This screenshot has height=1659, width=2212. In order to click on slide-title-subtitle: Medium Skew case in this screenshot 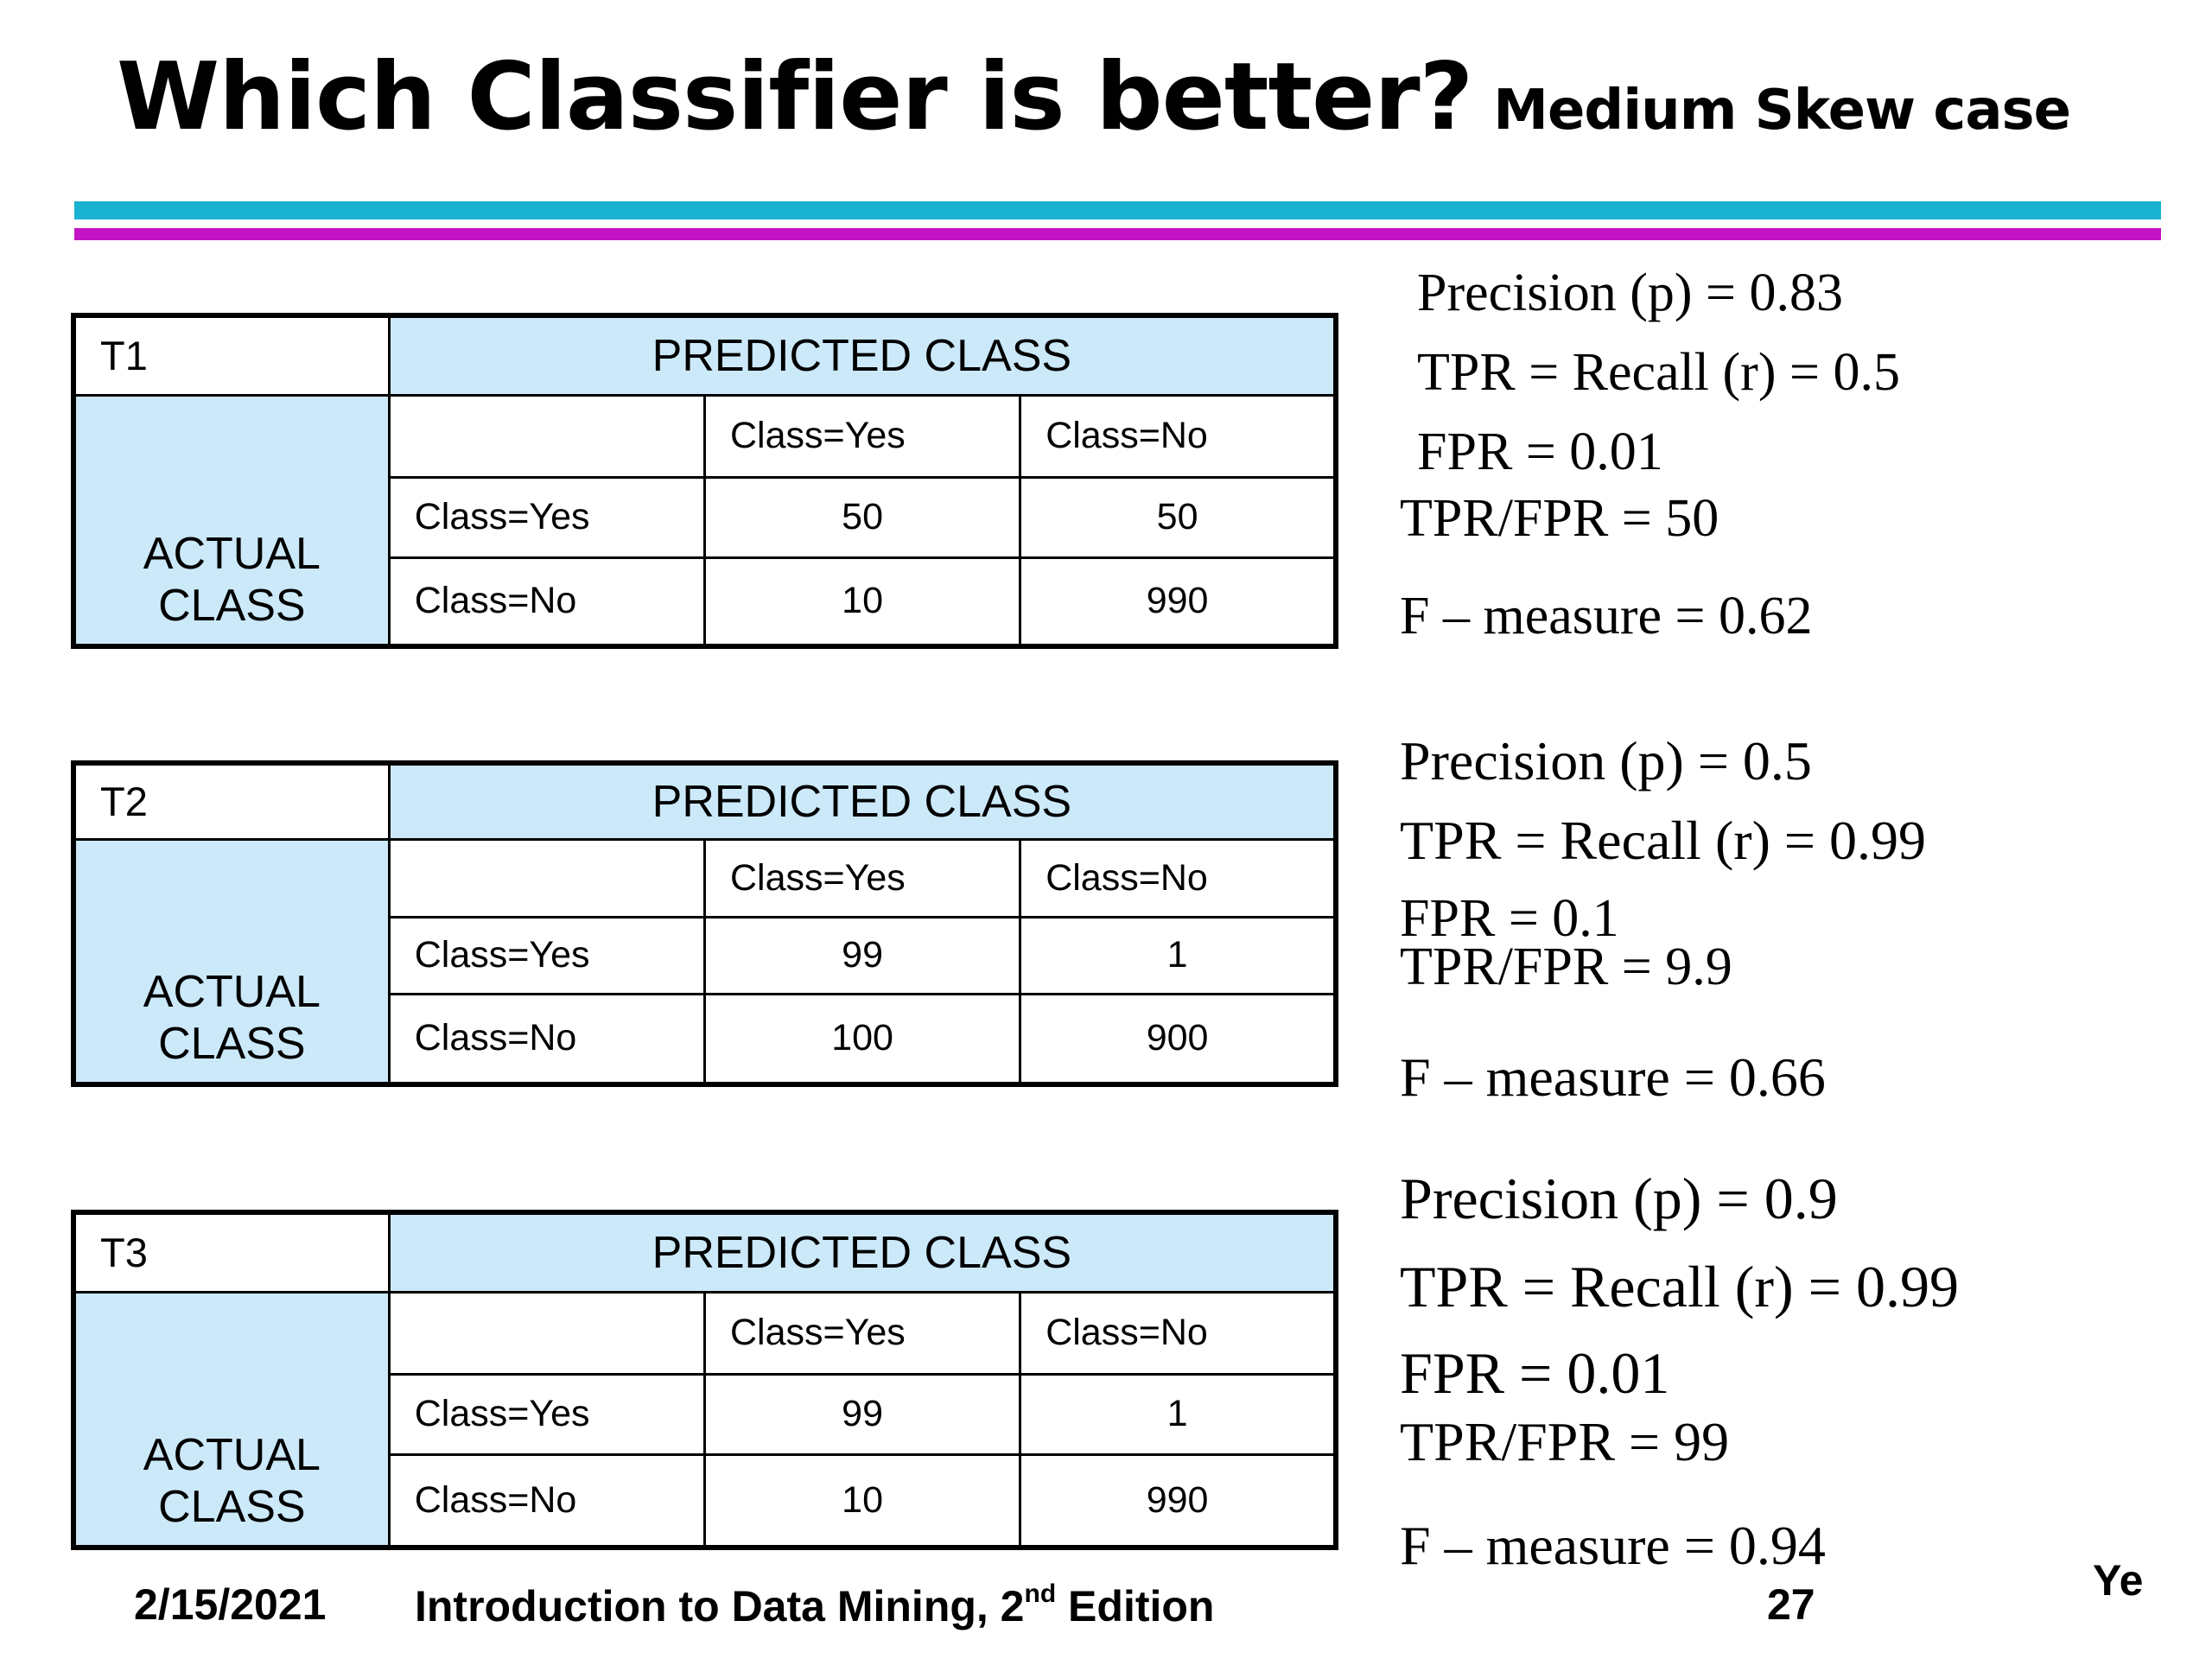, I will do `click(1782, 111)`.